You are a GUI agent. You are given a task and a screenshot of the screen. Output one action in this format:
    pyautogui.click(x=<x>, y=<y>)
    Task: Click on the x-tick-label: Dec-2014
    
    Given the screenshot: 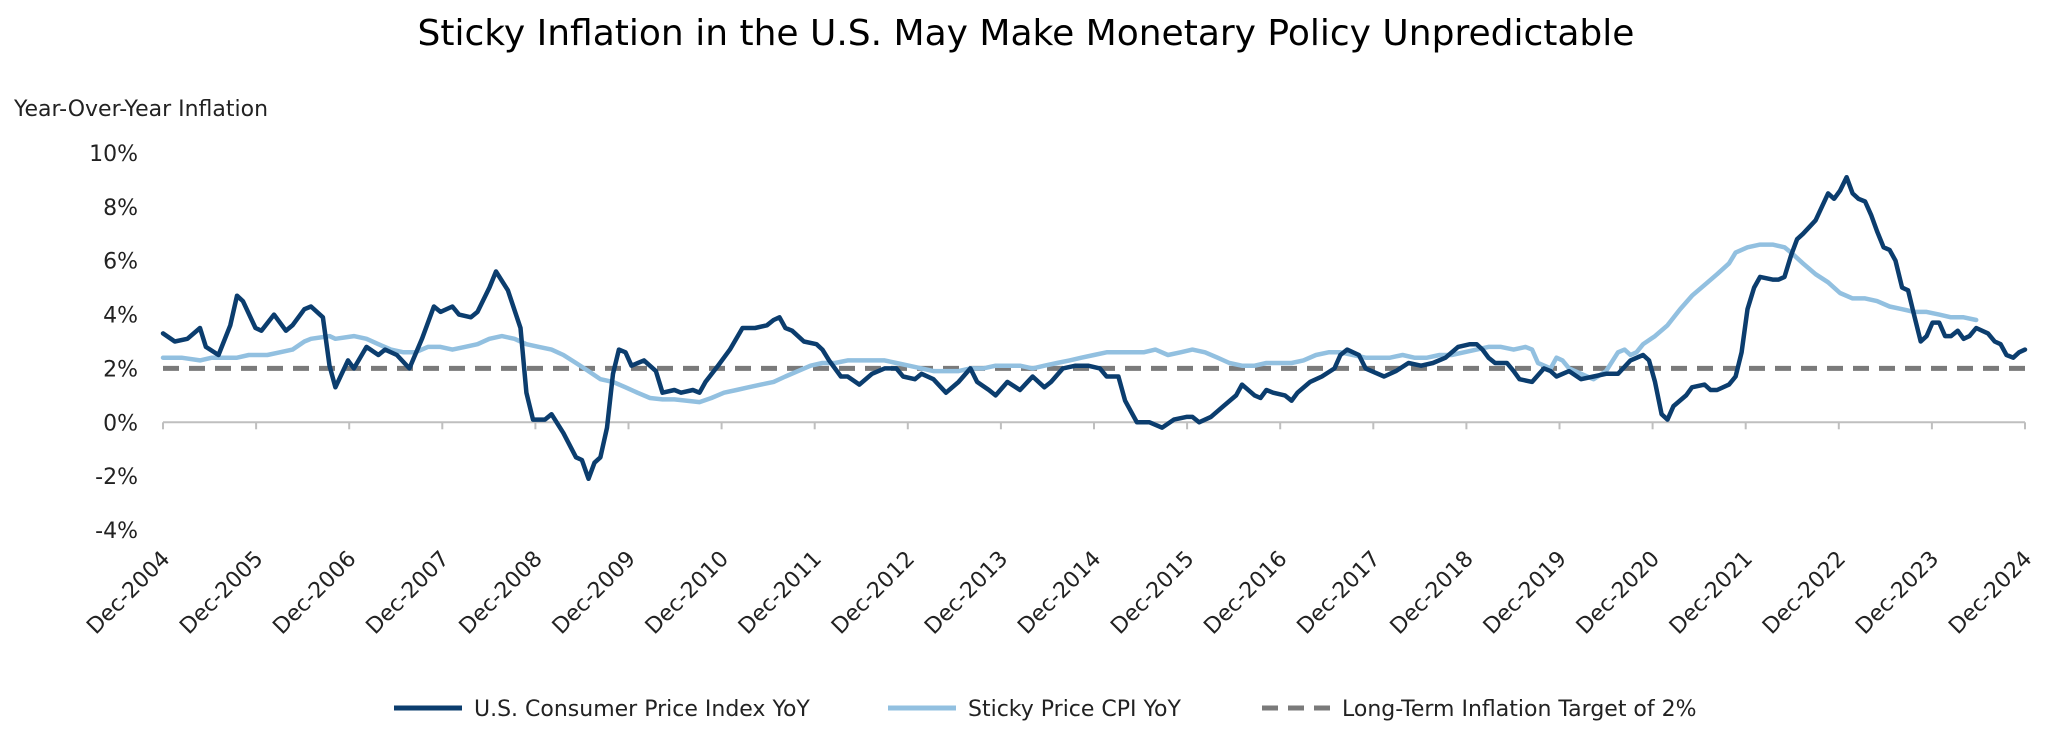 What is the action you would take?
    pyautogui.click(x=1059, y=593)
    